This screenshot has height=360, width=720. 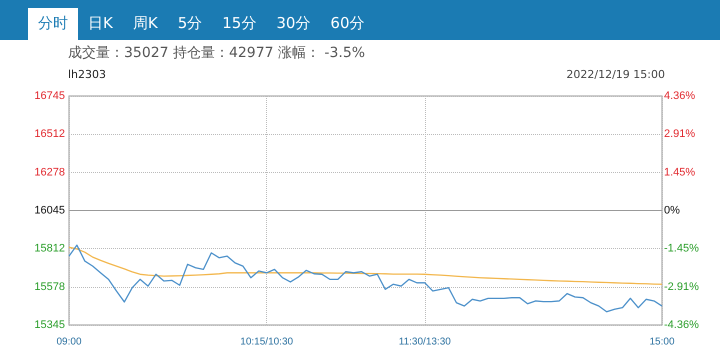 What do you see at coordinates (672, 210) in the screenshot?
I see `y2-tick-label: 0%` at bounding box center [672, 210].